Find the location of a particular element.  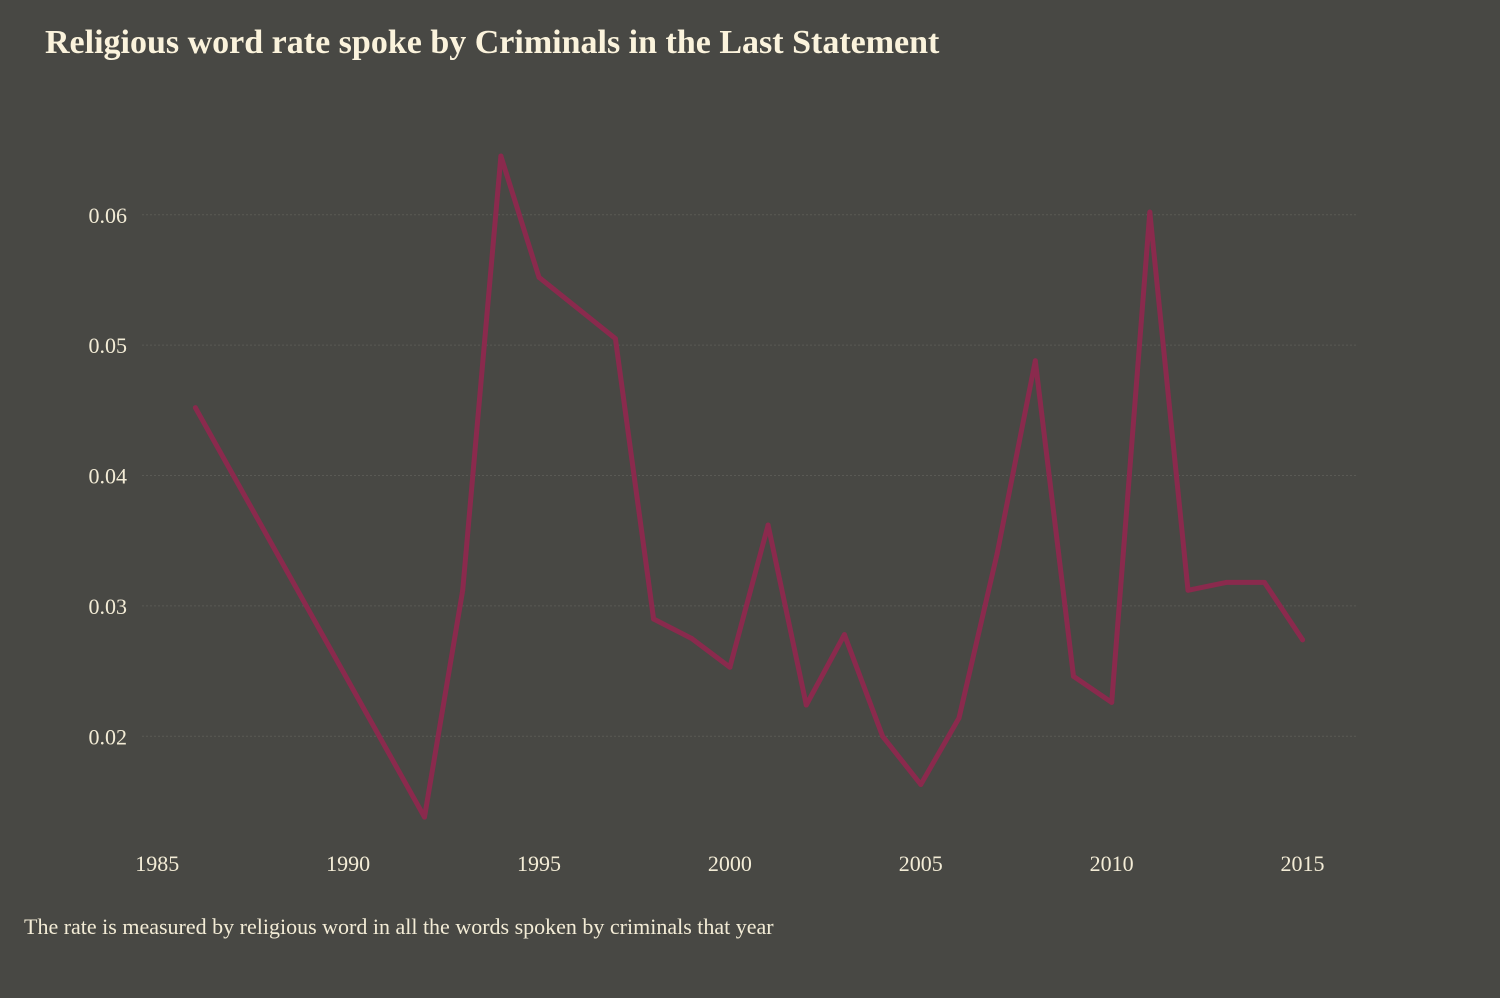

y-axis-ticks: 0.02 0.03 0.04 0.05 0.06 is located at coordinates (108, 476).